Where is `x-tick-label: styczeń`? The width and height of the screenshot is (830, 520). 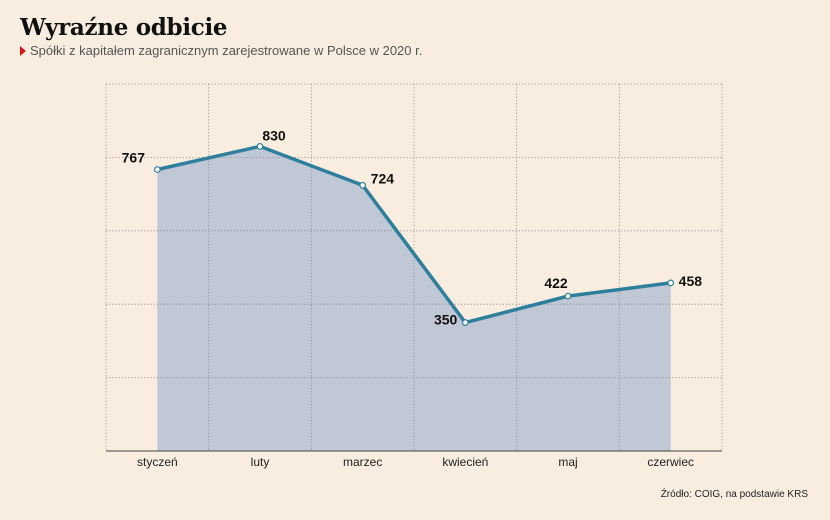
x-tick-label: styczeń is located at coordinates (157, 462).